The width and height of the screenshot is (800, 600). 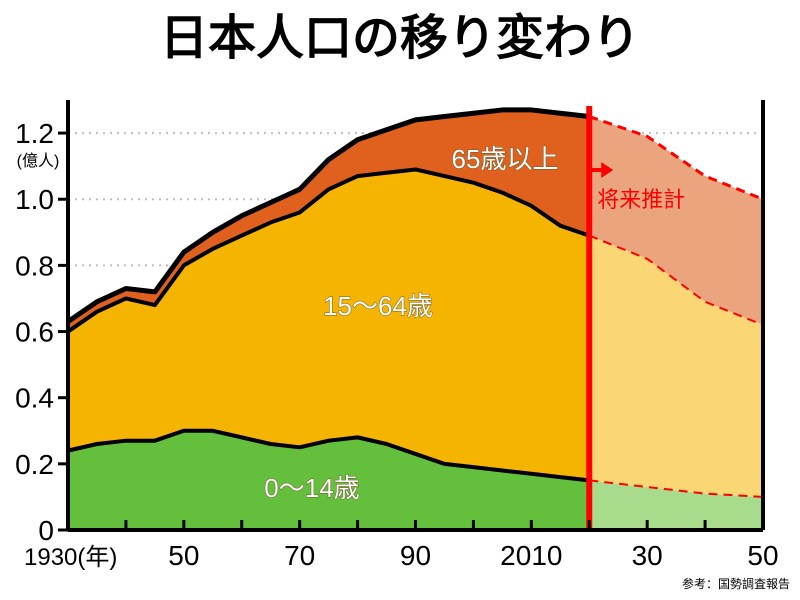 I want to click on x-tick-label: 70, so click(x=299, y=555).